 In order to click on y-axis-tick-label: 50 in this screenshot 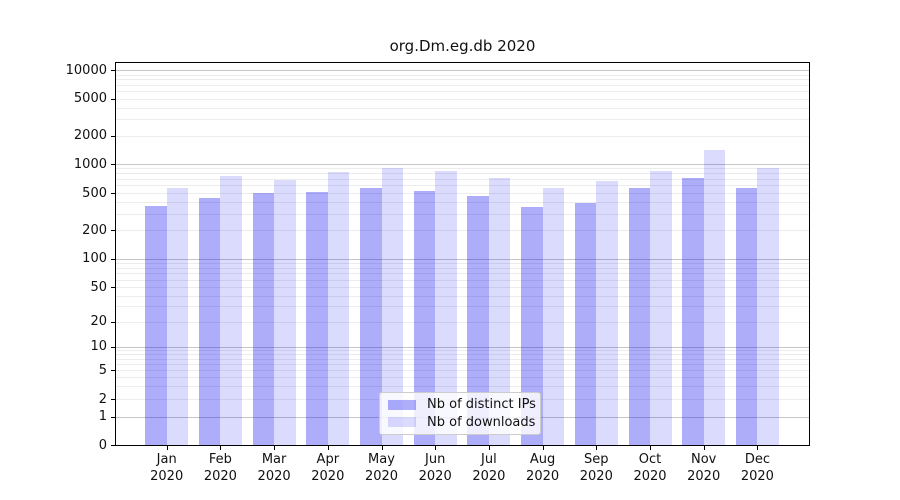, I will do `click(98, 287)`.